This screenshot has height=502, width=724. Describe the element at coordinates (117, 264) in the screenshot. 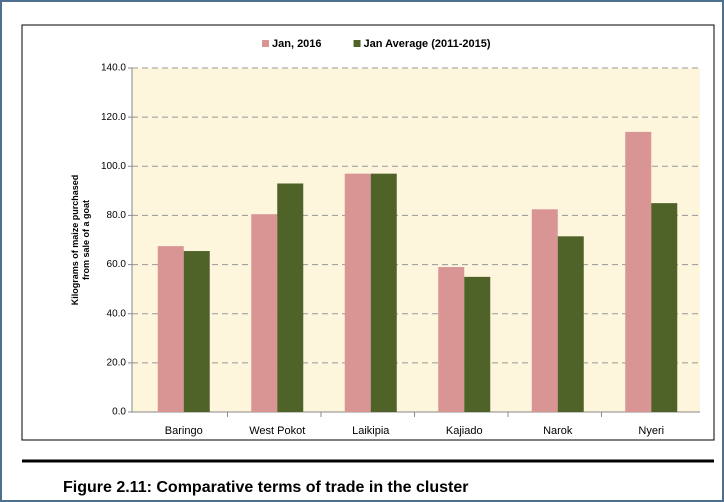

I see `y-tick-label: 60.0` at that location.